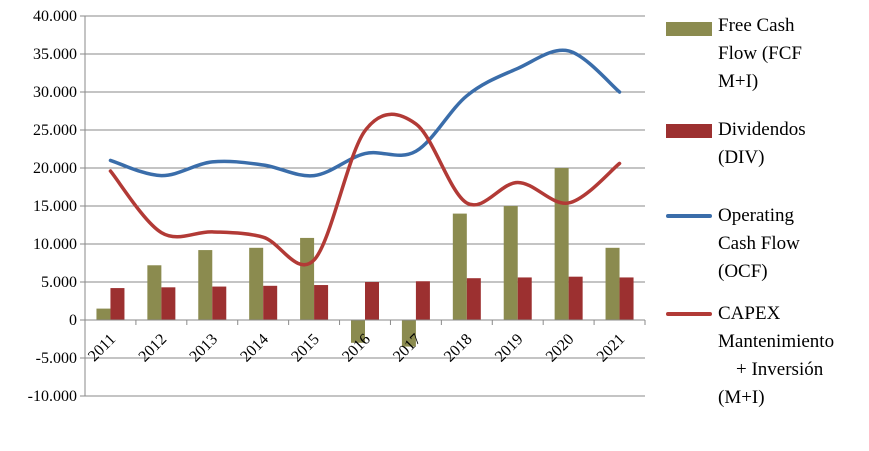 Image resolution: width=869 pixels, height=451 pixels. Describe the element at coordinates (611, 348) in the screenshot. I see `x-tick-label: 2021` at that location.